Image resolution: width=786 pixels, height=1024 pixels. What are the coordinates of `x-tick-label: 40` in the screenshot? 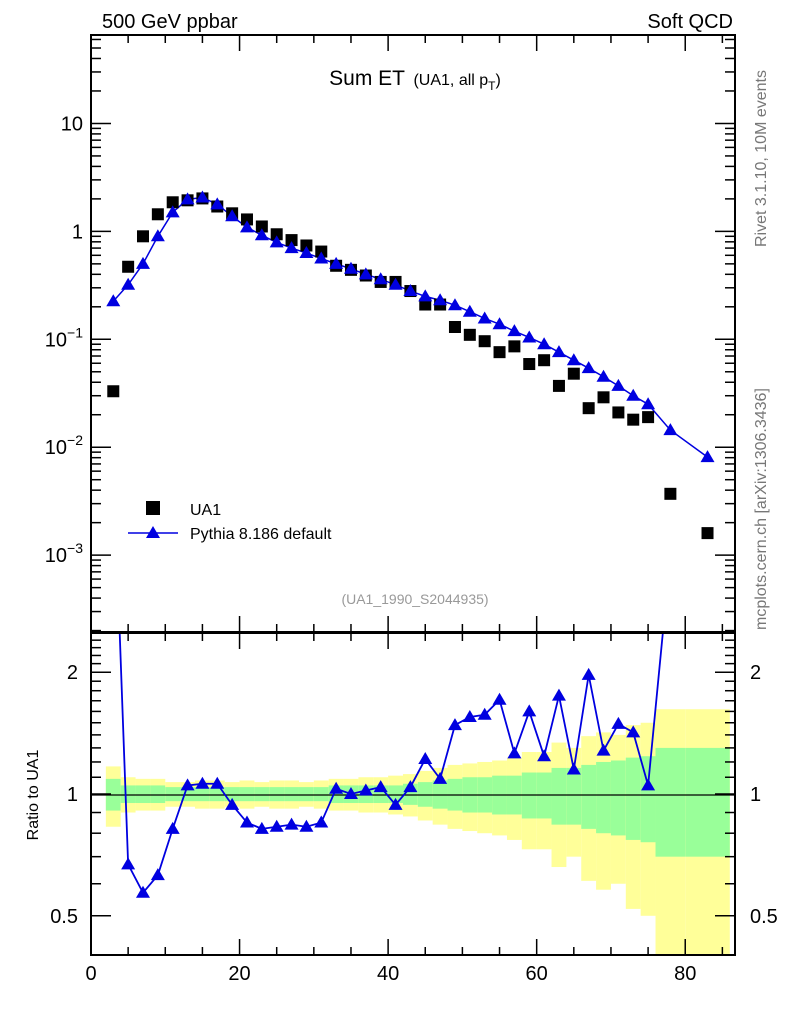 It's located at (388, 974).